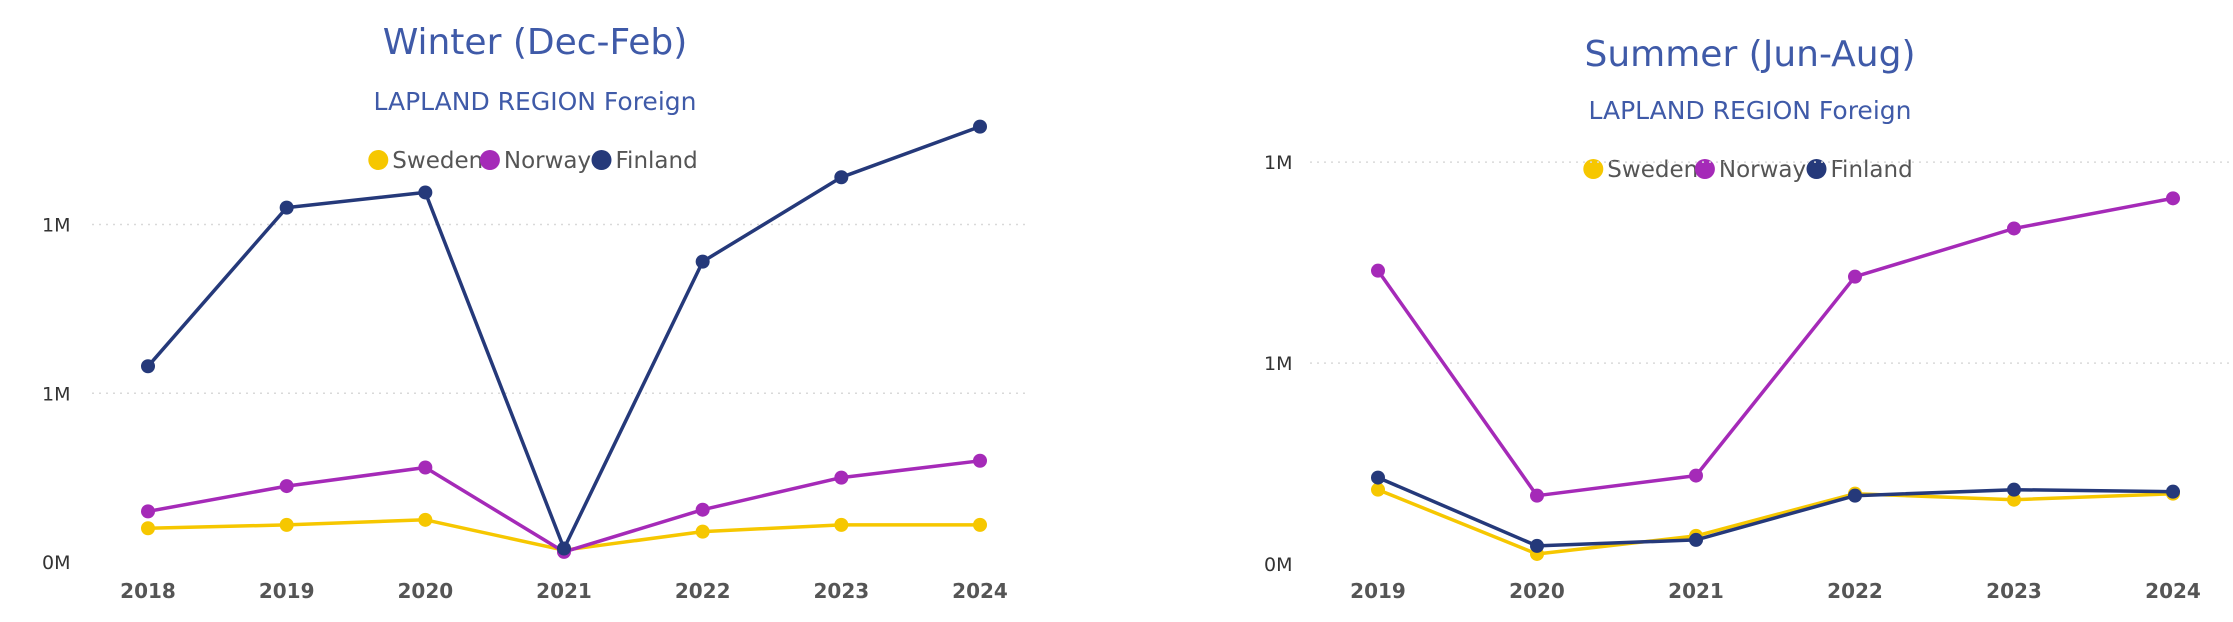 The width and height of the screenshot is (2233, 622). I want to click on series-line-sweden, so click(1775, 521).